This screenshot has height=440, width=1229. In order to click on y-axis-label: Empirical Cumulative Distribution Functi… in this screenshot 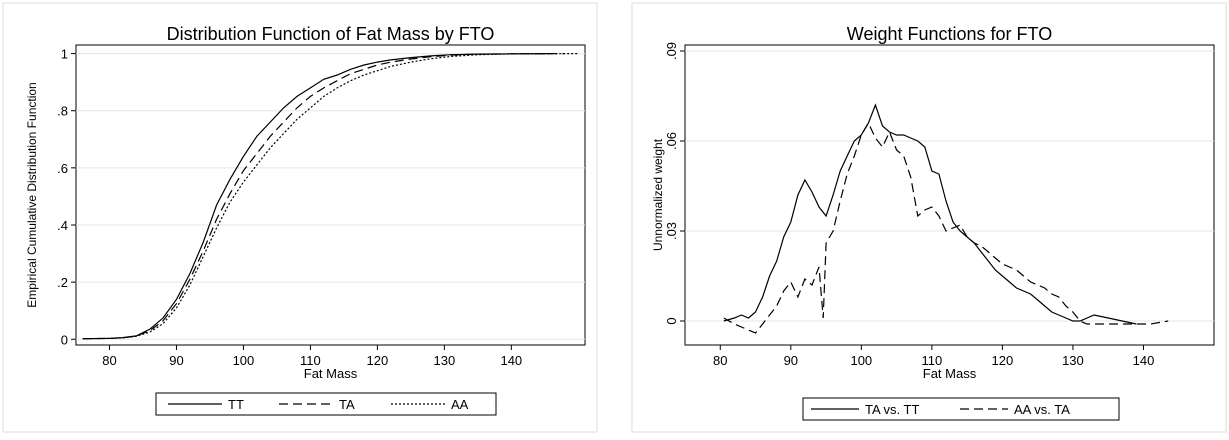, I will do `click(32, 194)`.